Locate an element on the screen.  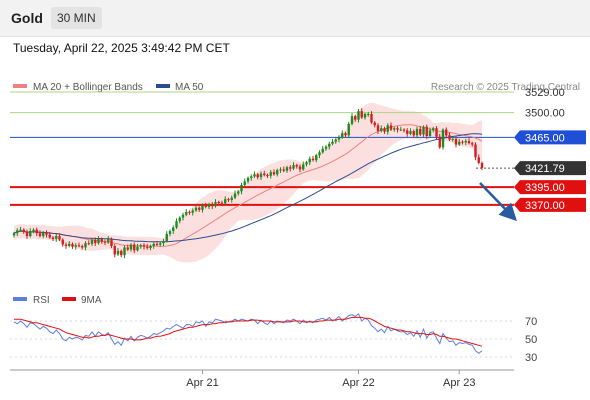
interval-button: 30 MIN is located at coordinates (76, 18).